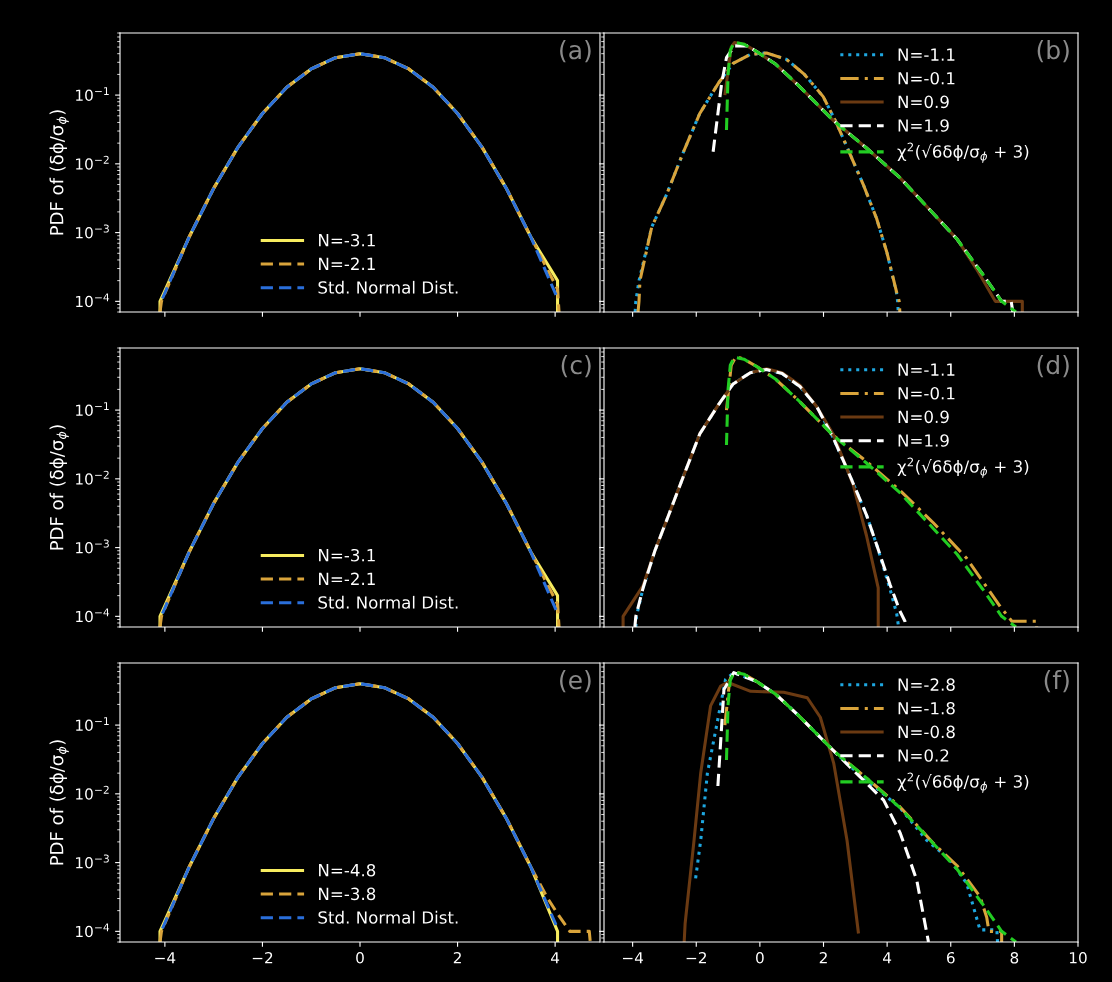  I want to click on annotation: (d), so click(1053, 366).